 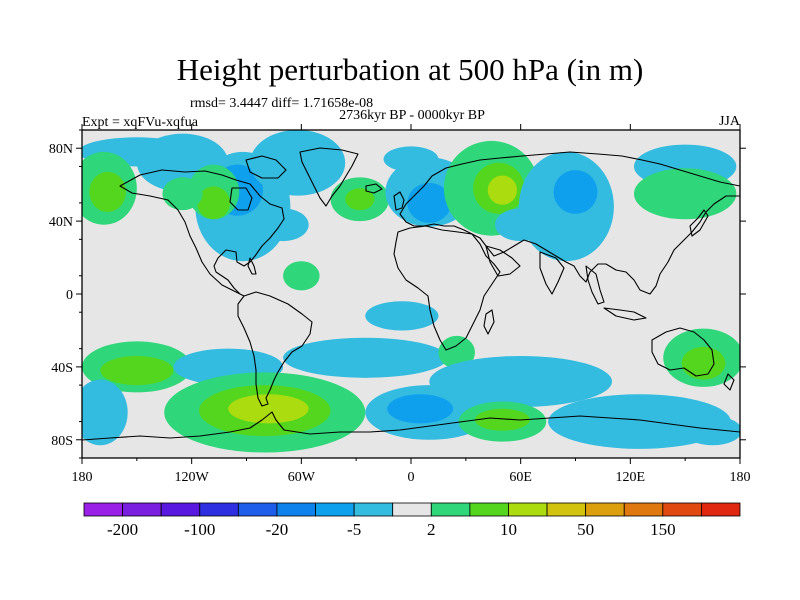 What do you see at coordinates (729, 382) in the screenshot?
I see `new-zealand-coastline` at bounding box center [729, 382].